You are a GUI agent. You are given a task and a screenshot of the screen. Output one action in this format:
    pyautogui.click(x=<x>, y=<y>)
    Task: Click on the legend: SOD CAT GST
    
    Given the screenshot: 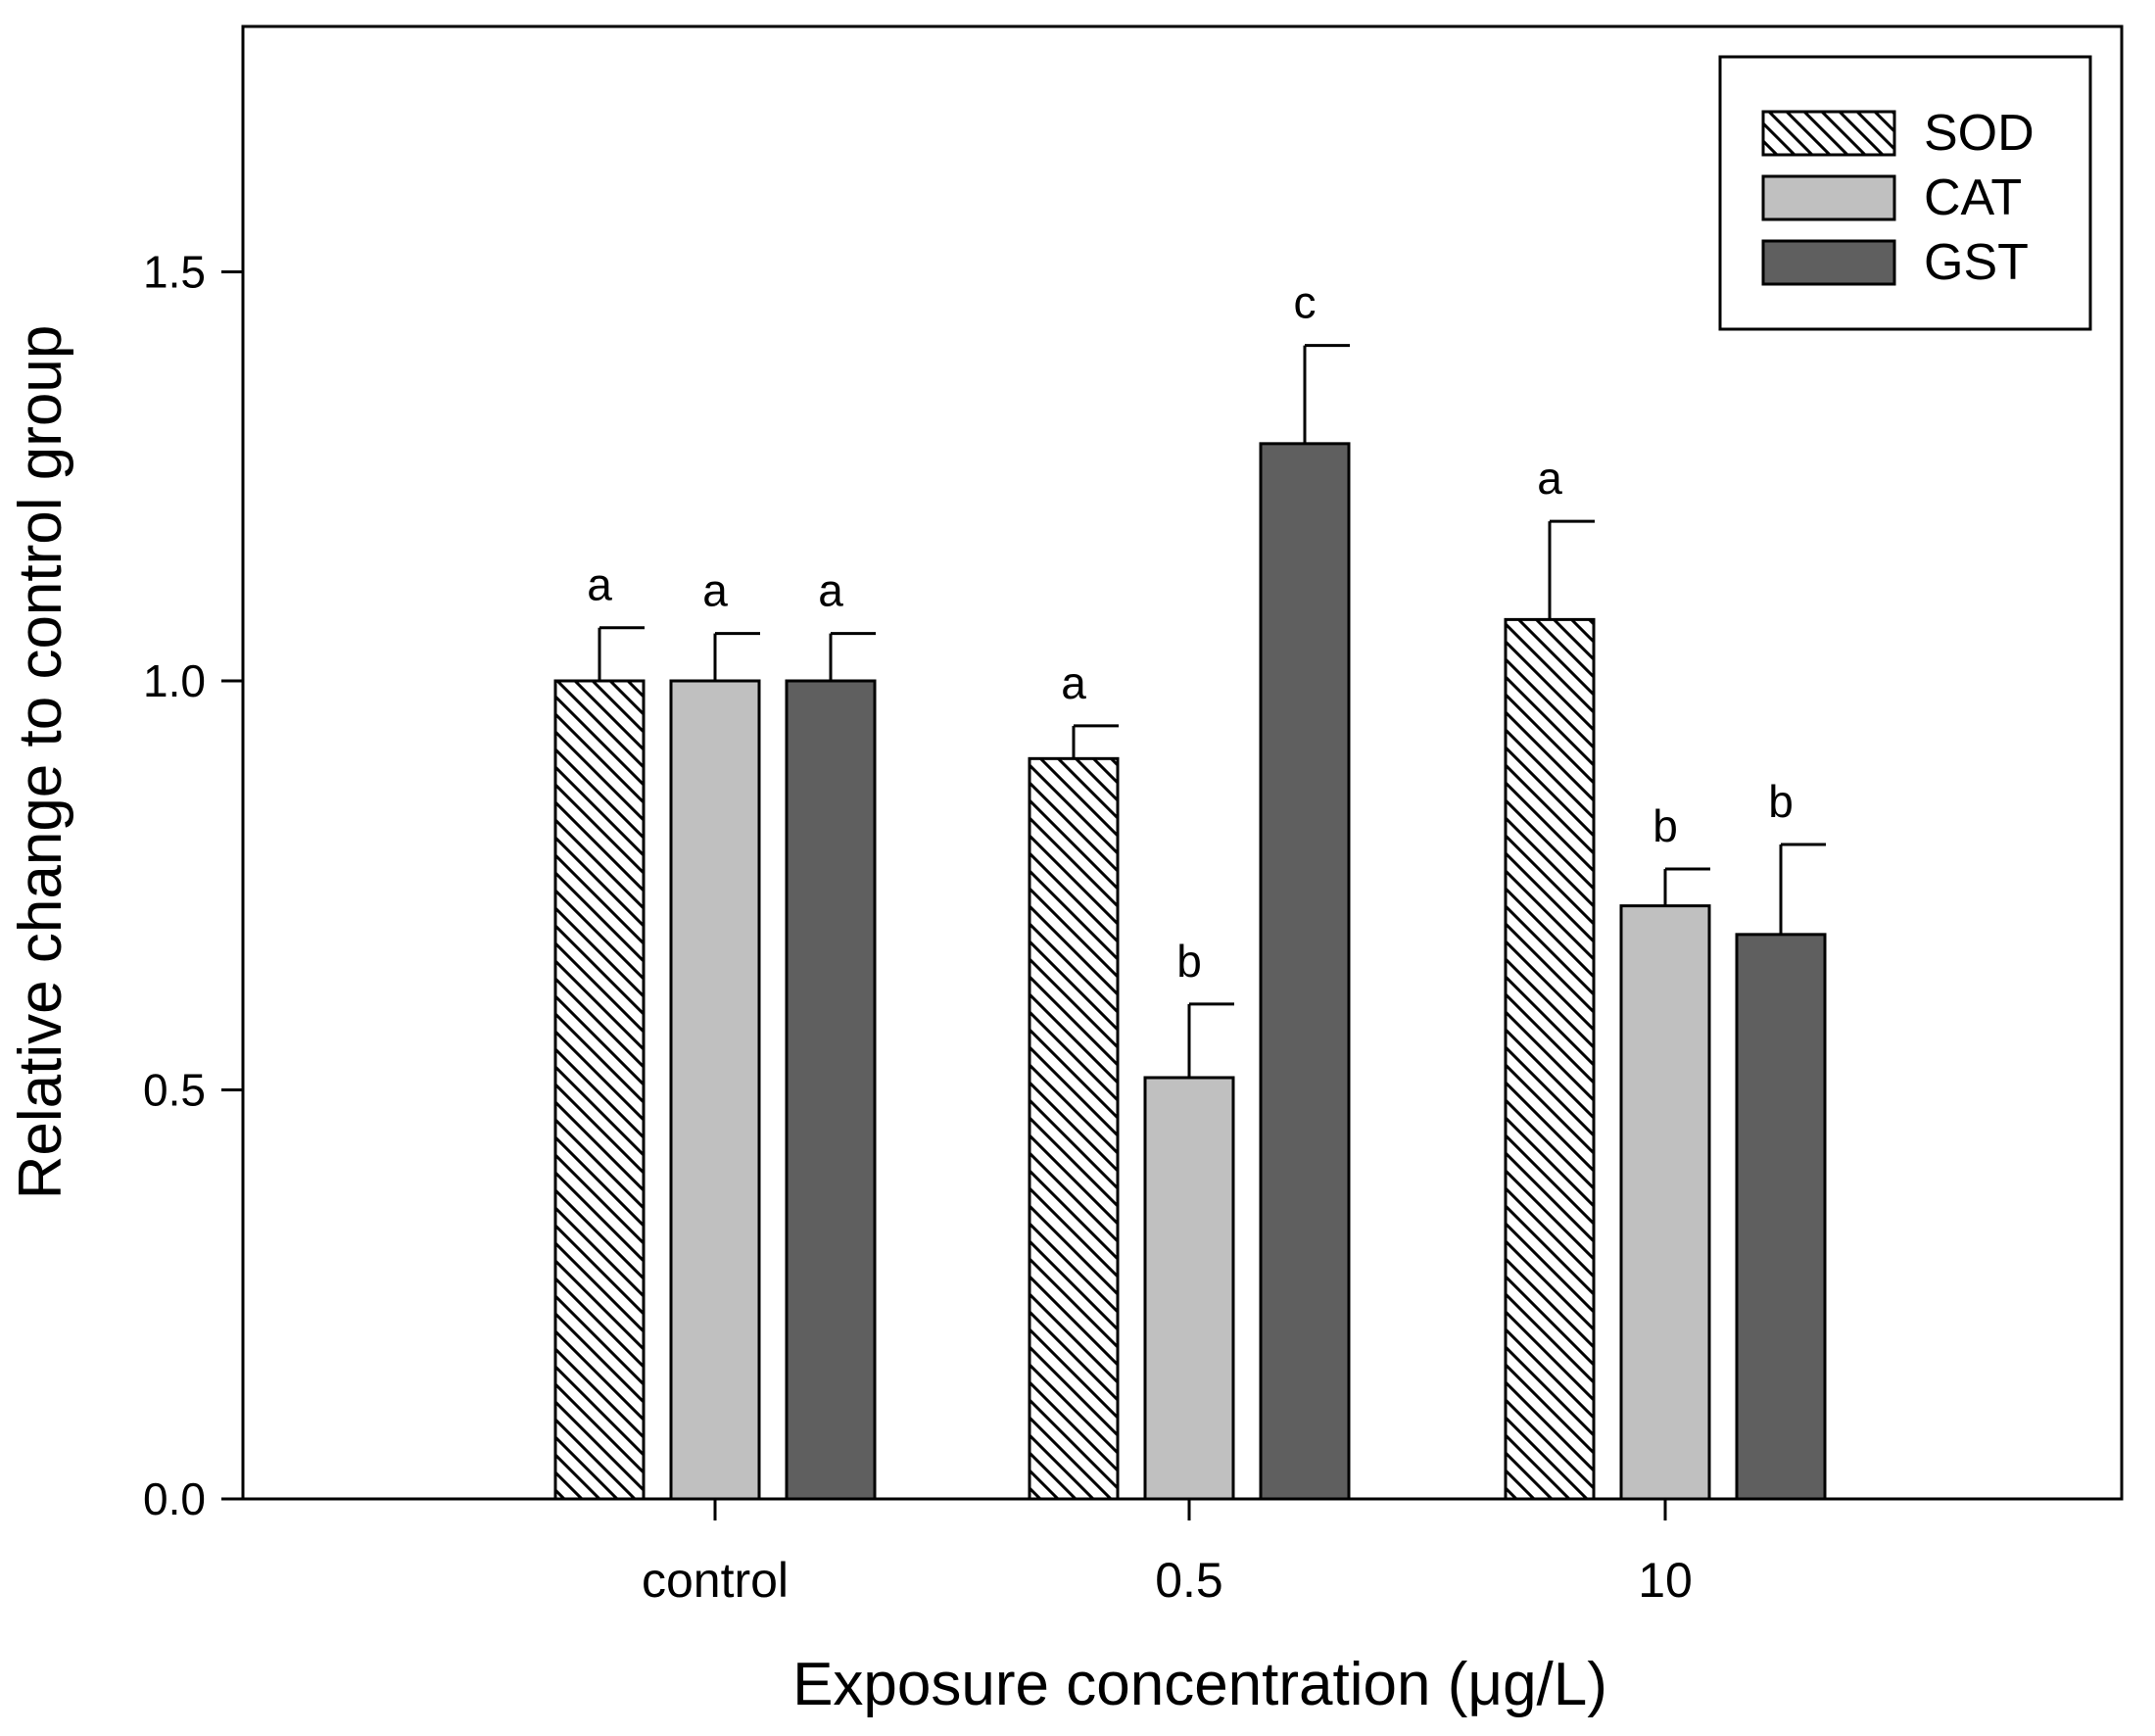 What is the action you would take?
    pyautogui.click(x=1905, y=193)
    